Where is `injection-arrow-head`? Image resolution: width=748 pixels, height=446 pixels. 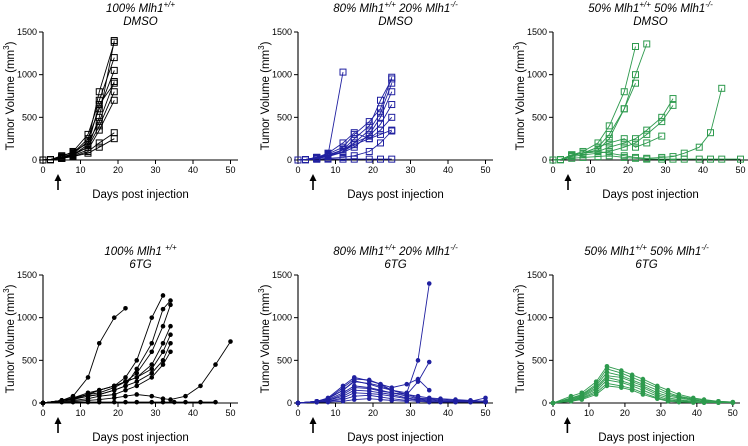
injection-arrow-head is located at coordinates (58, 420).